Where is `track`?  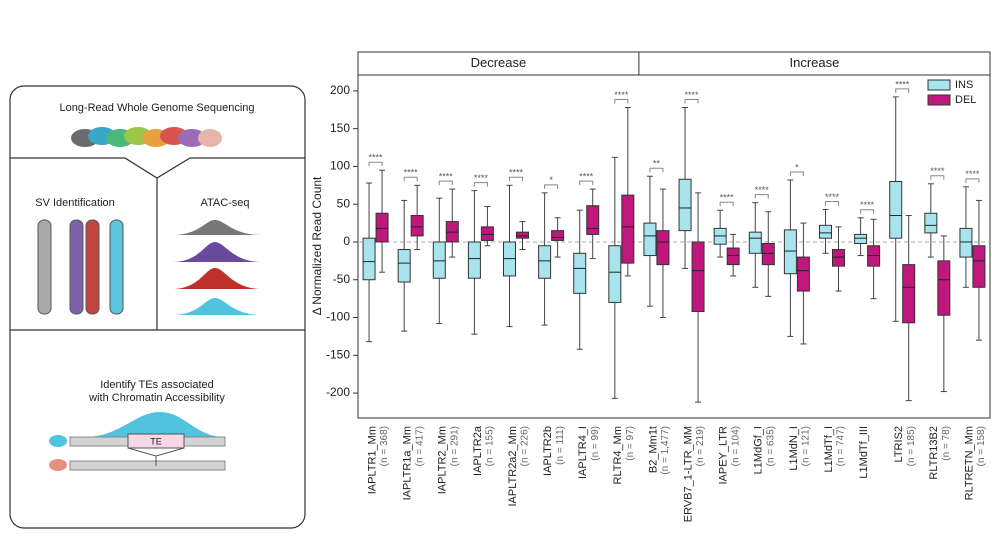 track is located at coordinates (147, 465).